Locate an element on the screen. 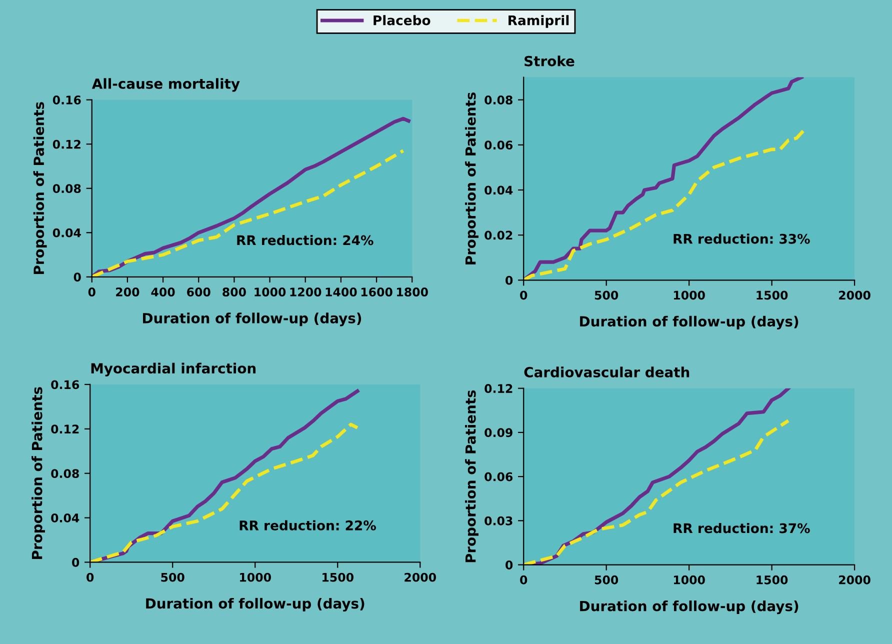 Image resolution: width=892 pixels, height=644 pixels. annotation: RR reduction: 22% is located at coordinates (308, 525).